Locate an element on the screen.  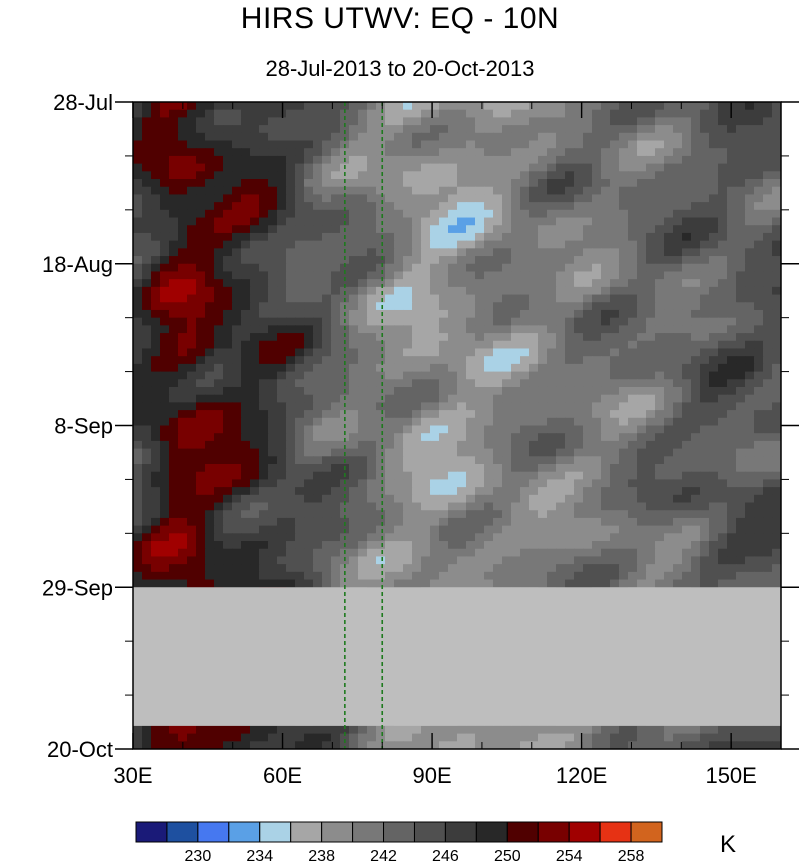
colorbar-tick-label: 246 is located at coordinates (445, 856).